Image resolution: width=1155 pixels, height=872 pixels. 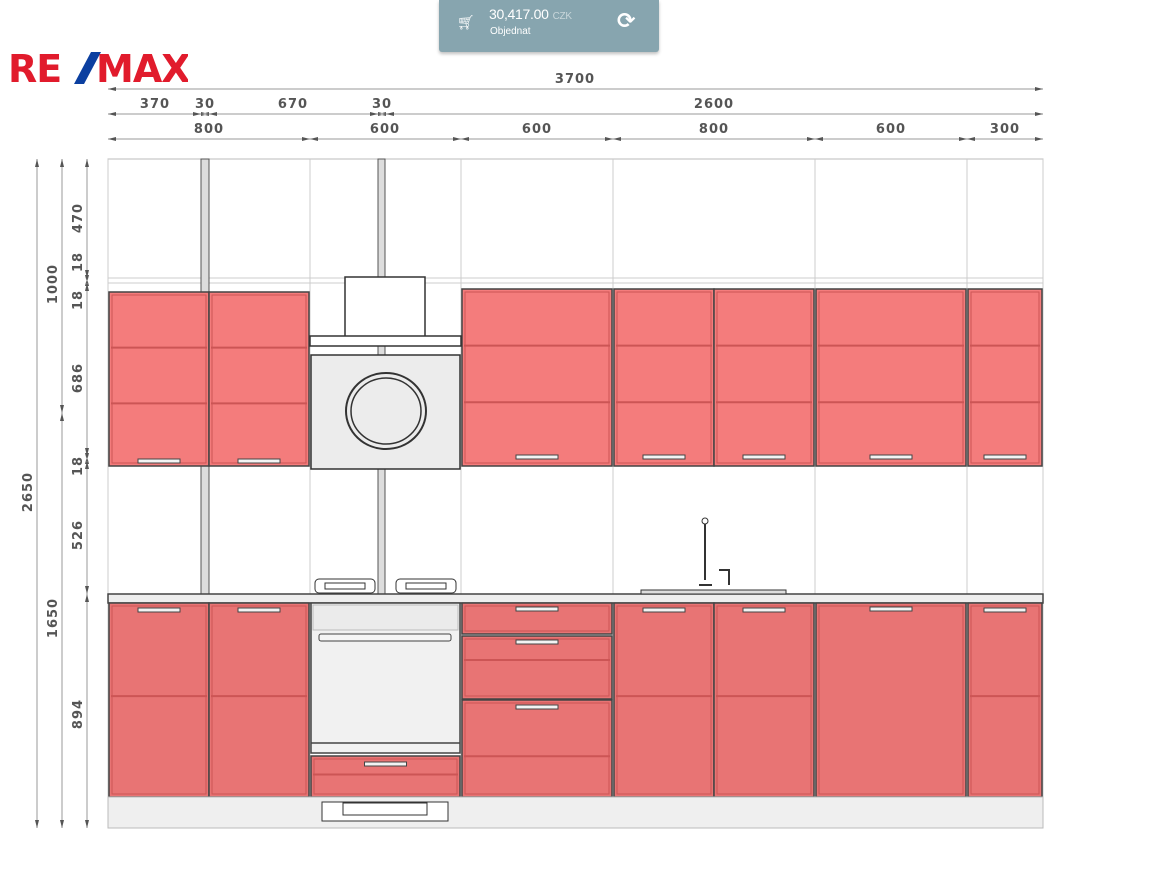 What do you see at coordinates (385, 637) in the screenshot?
I see `oven-handle` at bounding box center [385, 637].